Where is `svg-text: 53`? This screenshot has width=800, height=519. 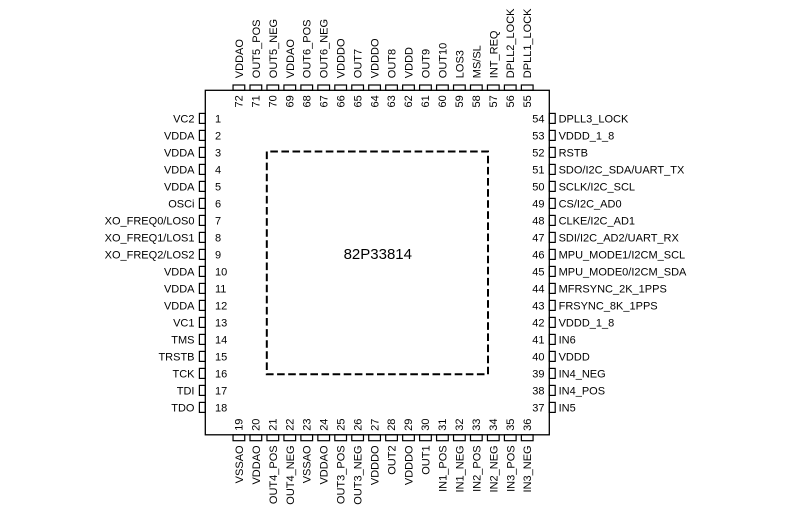 svg-text: 53 is located at coordinates (538, 136).